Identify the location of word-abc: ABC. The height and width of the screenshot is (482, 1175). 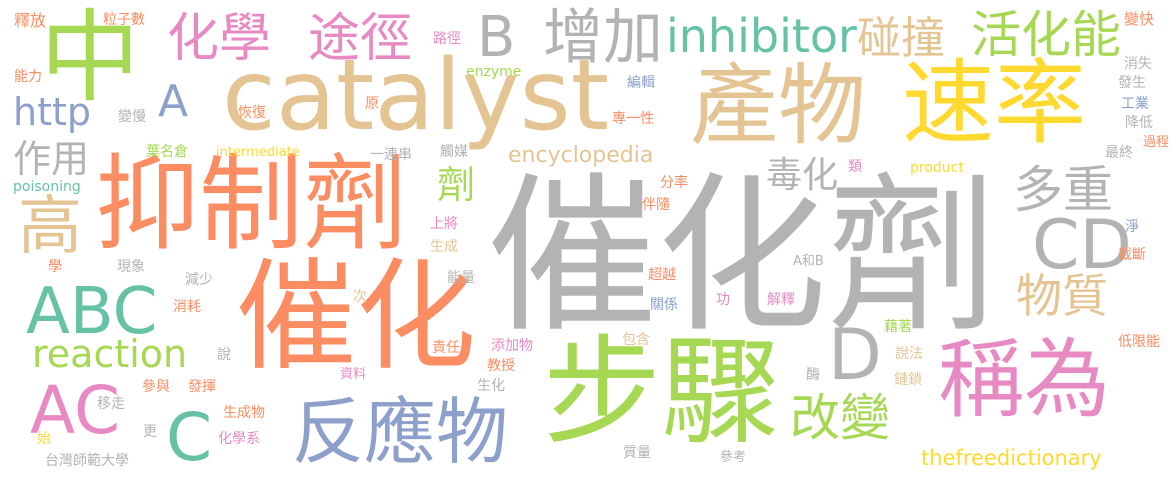
(92, 312).